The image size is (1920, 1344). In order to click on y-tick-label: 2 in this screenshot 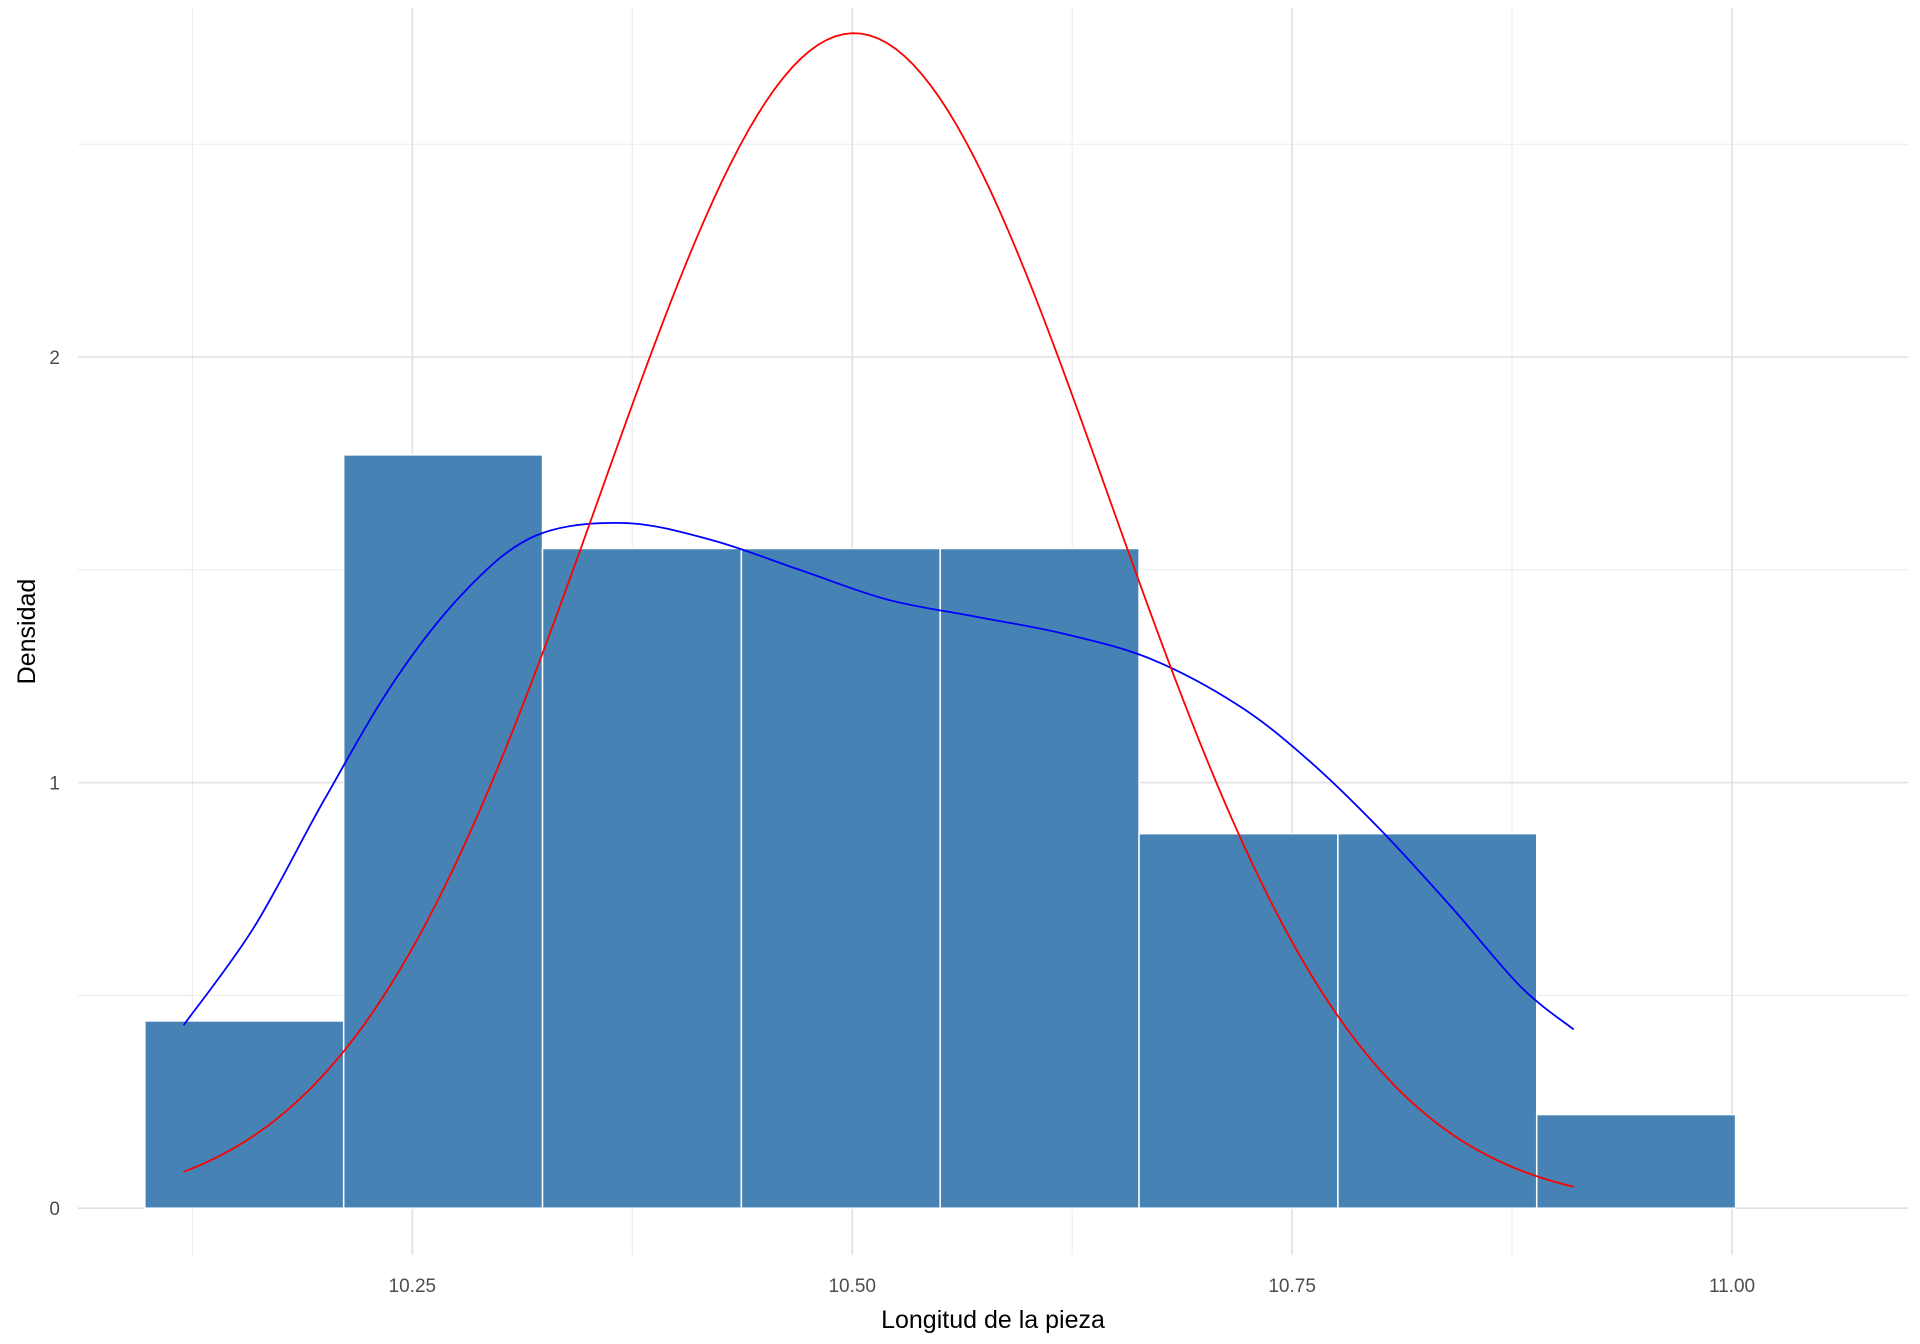, I will do `click(54, 358)`.